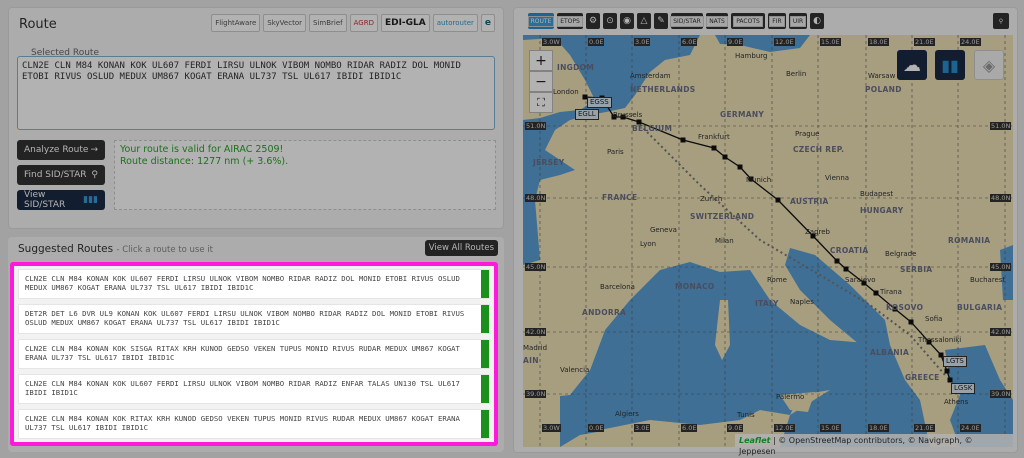 Image resolution: width=1024 pixels, height=458 pixels. I want to click on weather-layer-button: ☁, so click(912, 65).